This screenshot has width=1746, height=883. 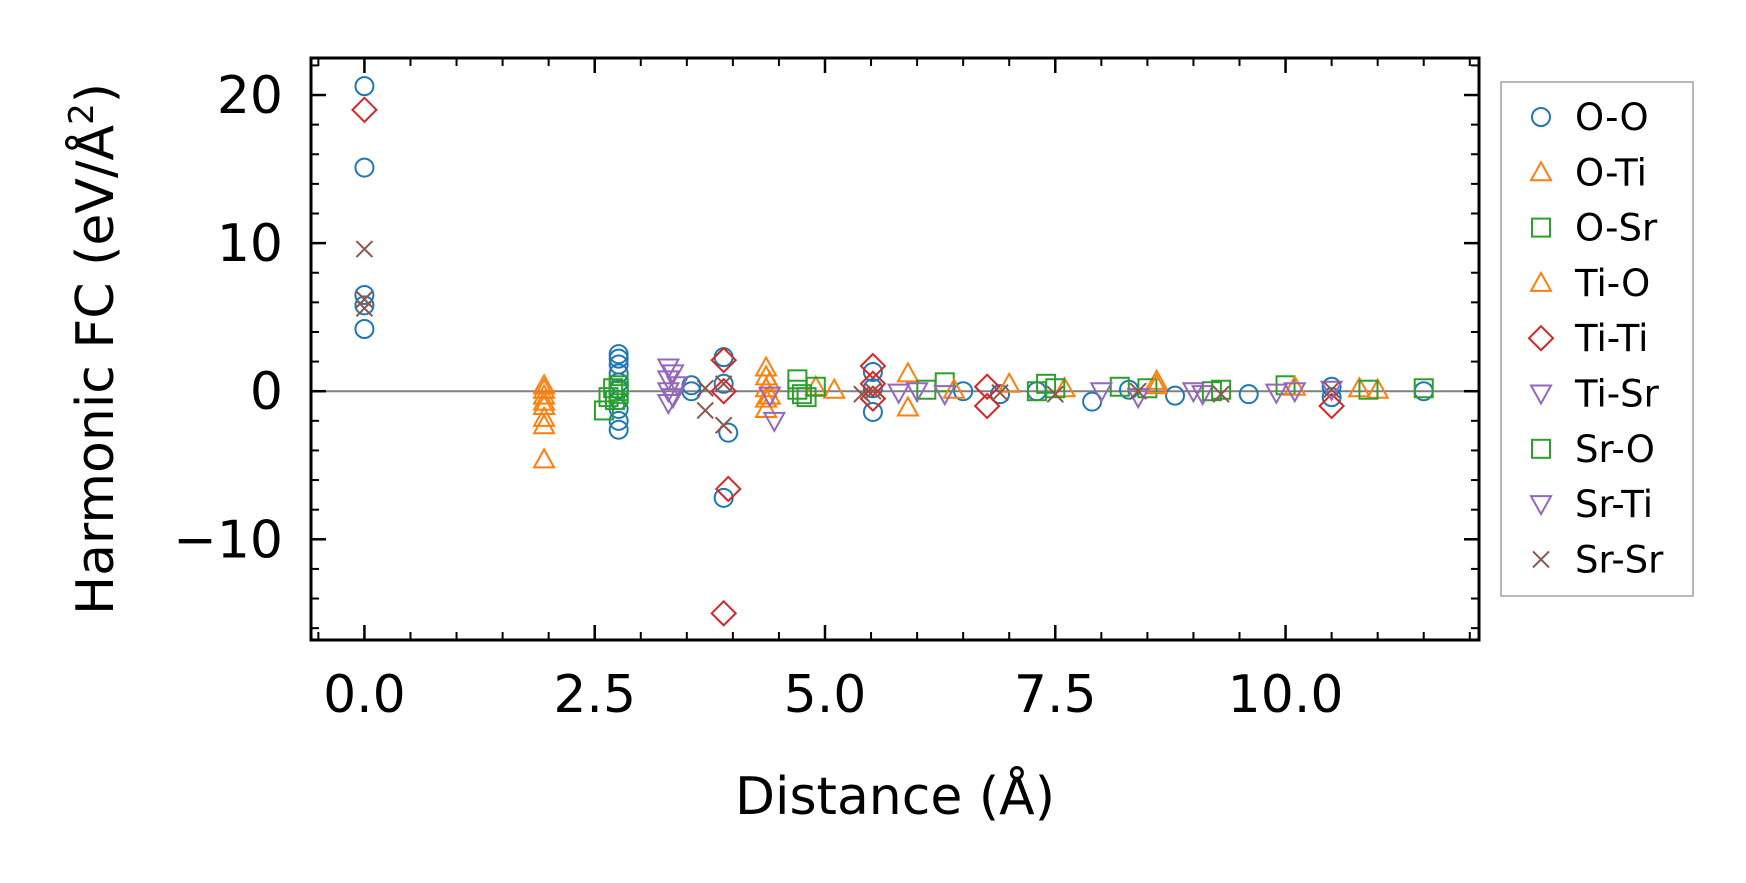 I want to click on legend-item: O-O, so click(x=1590, y=117).